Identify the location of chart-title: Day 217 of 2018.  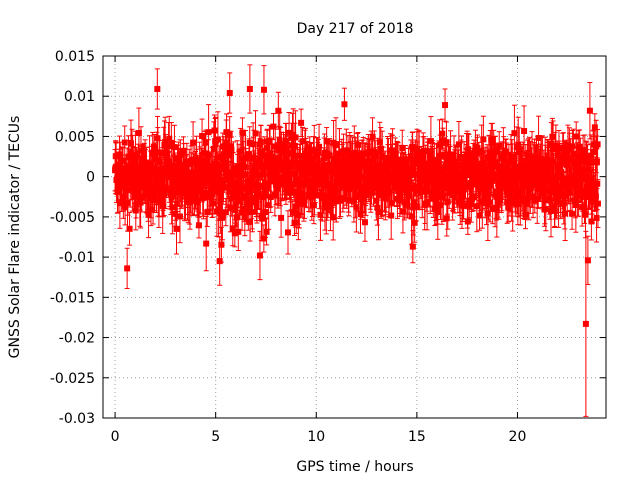
(355, 29).